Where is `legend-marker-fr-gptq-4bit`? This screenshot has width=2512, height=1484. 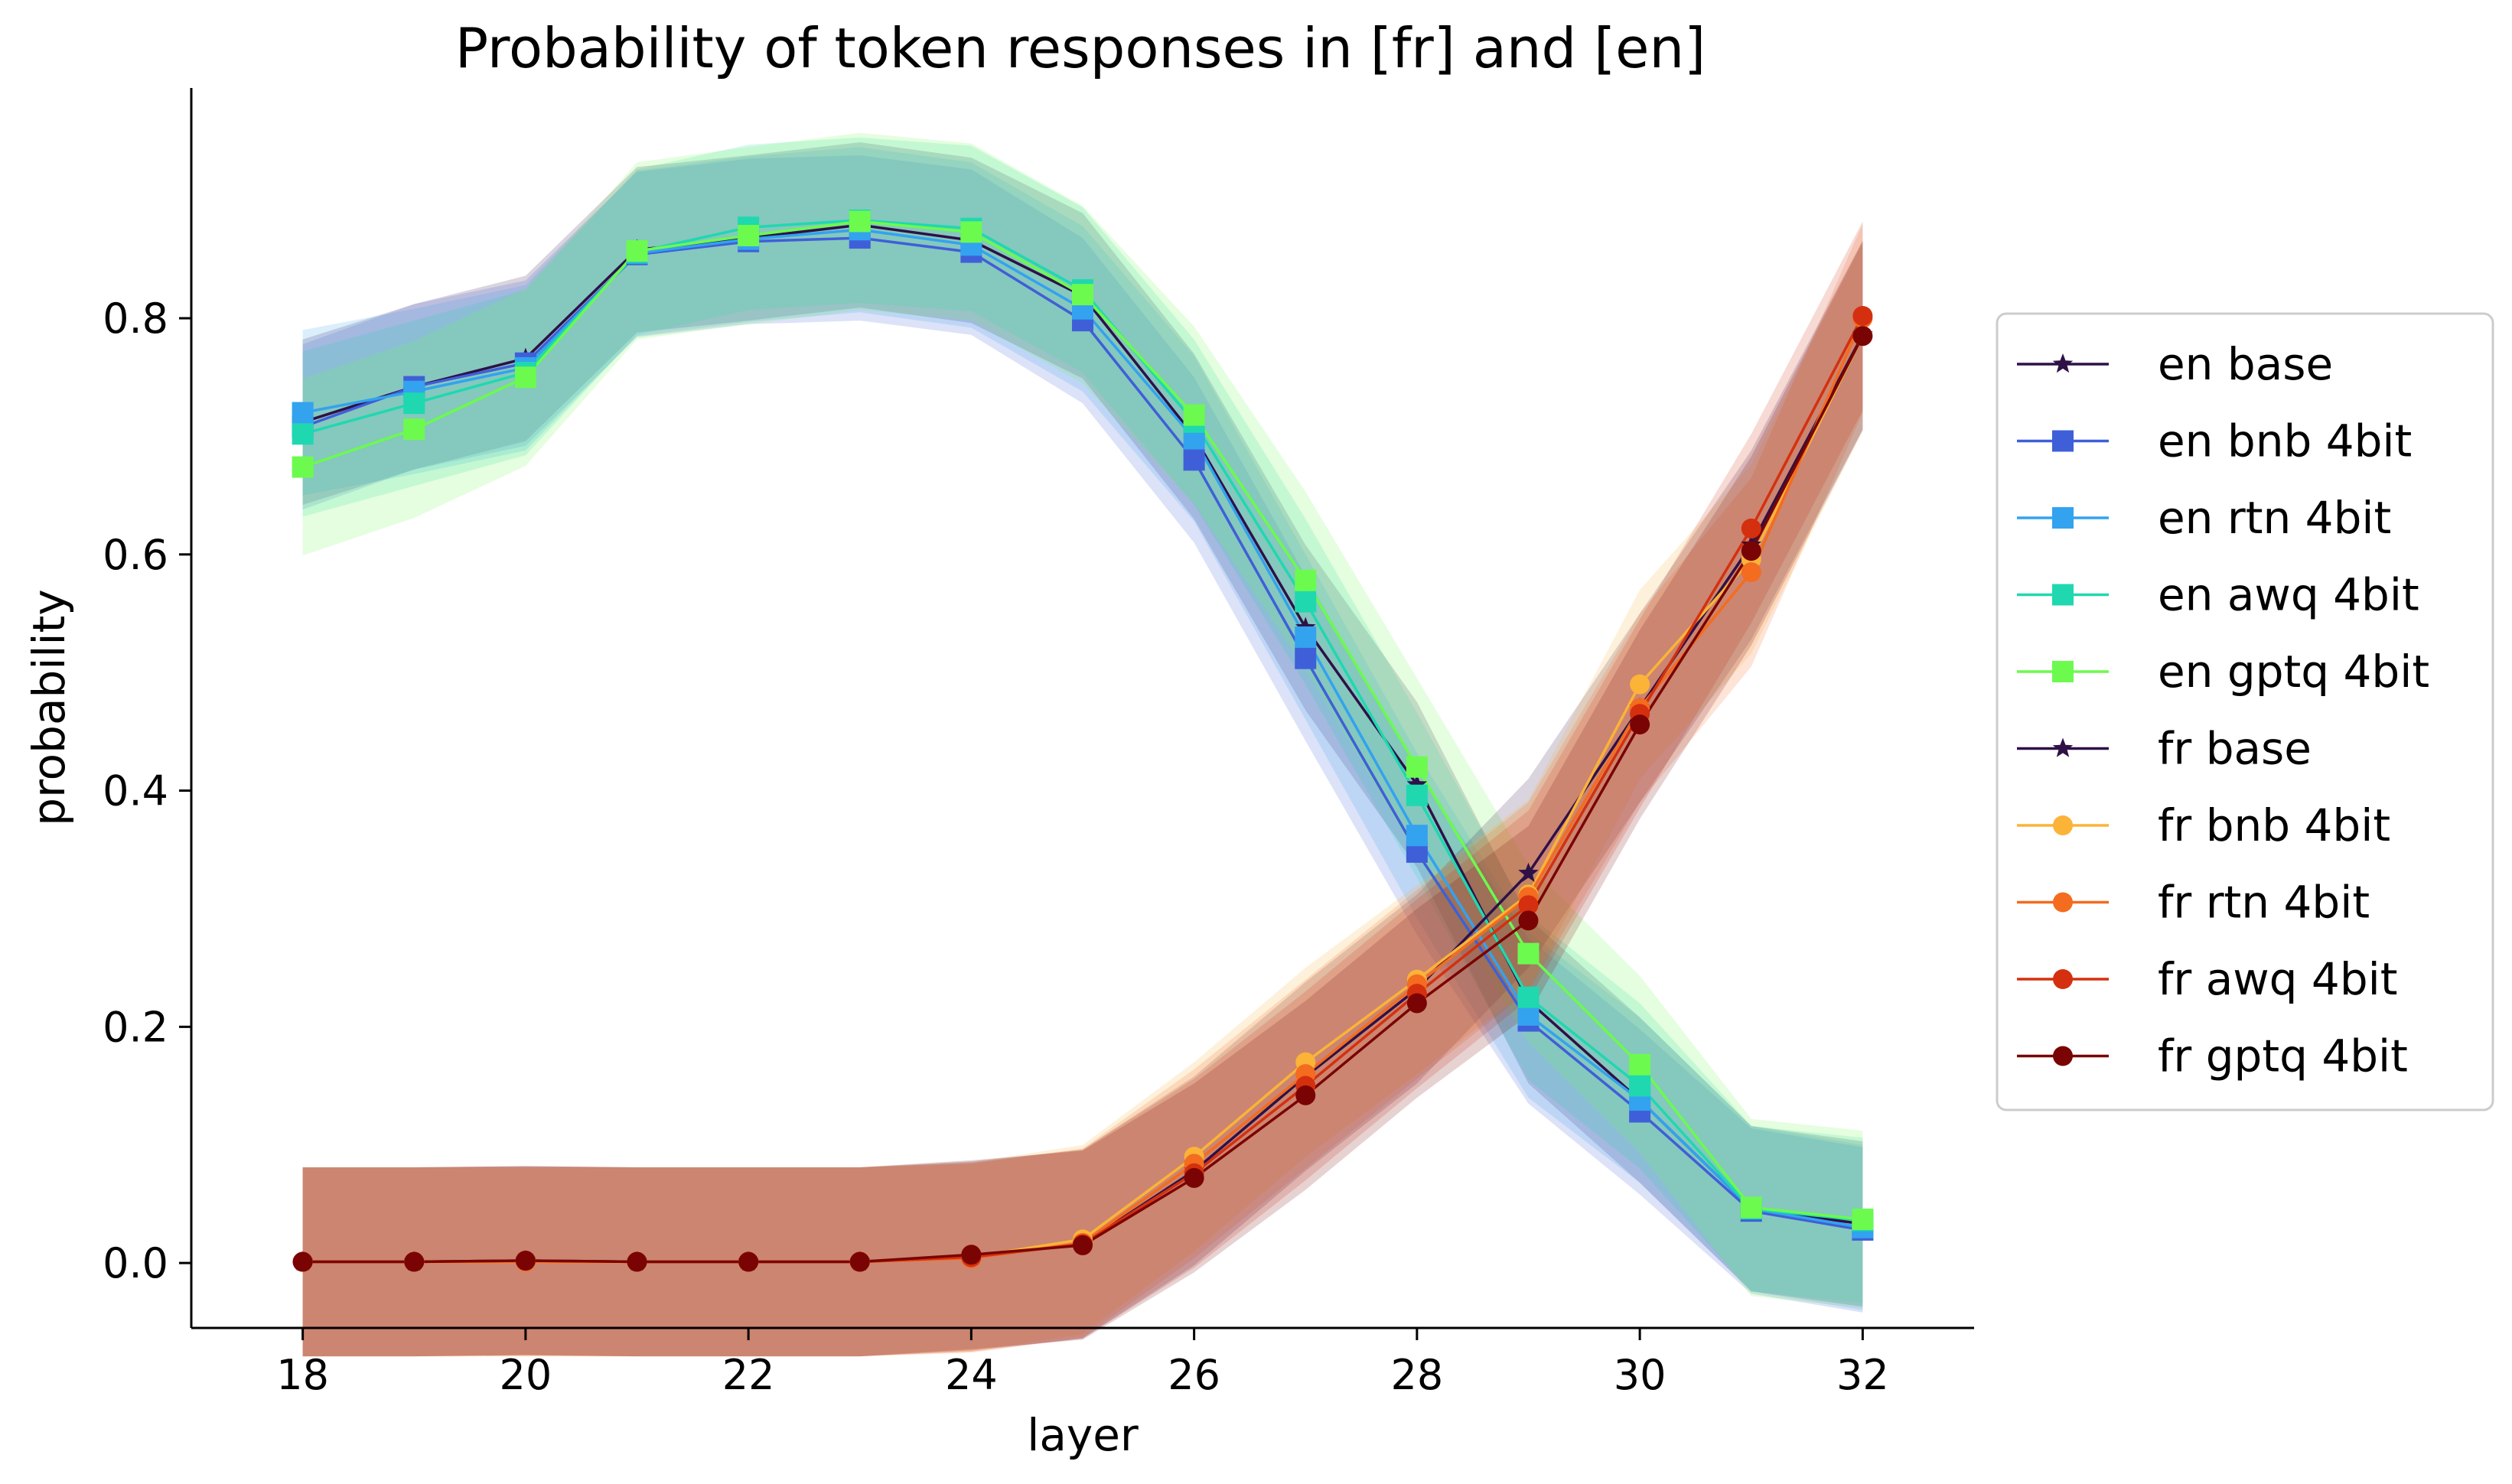
legend-marker-fr-gptq-4bit is located at coordinates (2063, 1056).